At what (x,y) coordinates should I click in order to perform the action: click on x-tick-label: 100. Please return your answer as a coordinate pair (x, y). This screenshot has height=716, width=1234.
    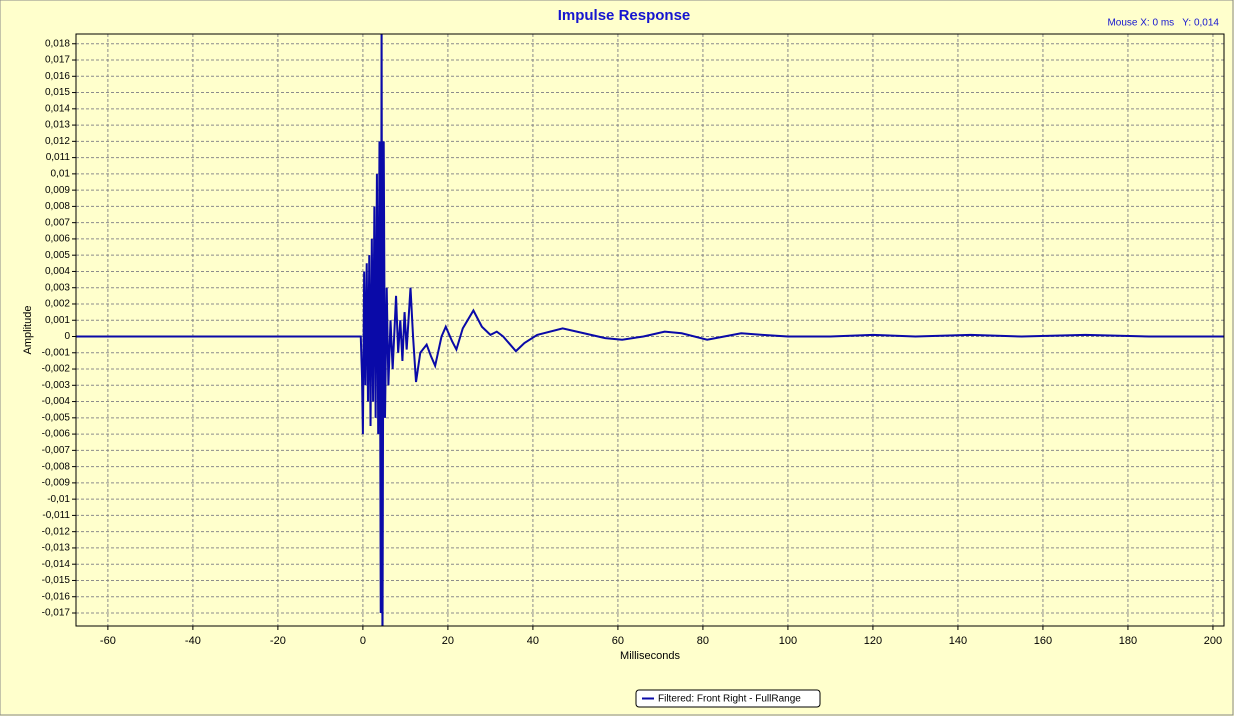
    Looking at the image, I should click on (788, 641).